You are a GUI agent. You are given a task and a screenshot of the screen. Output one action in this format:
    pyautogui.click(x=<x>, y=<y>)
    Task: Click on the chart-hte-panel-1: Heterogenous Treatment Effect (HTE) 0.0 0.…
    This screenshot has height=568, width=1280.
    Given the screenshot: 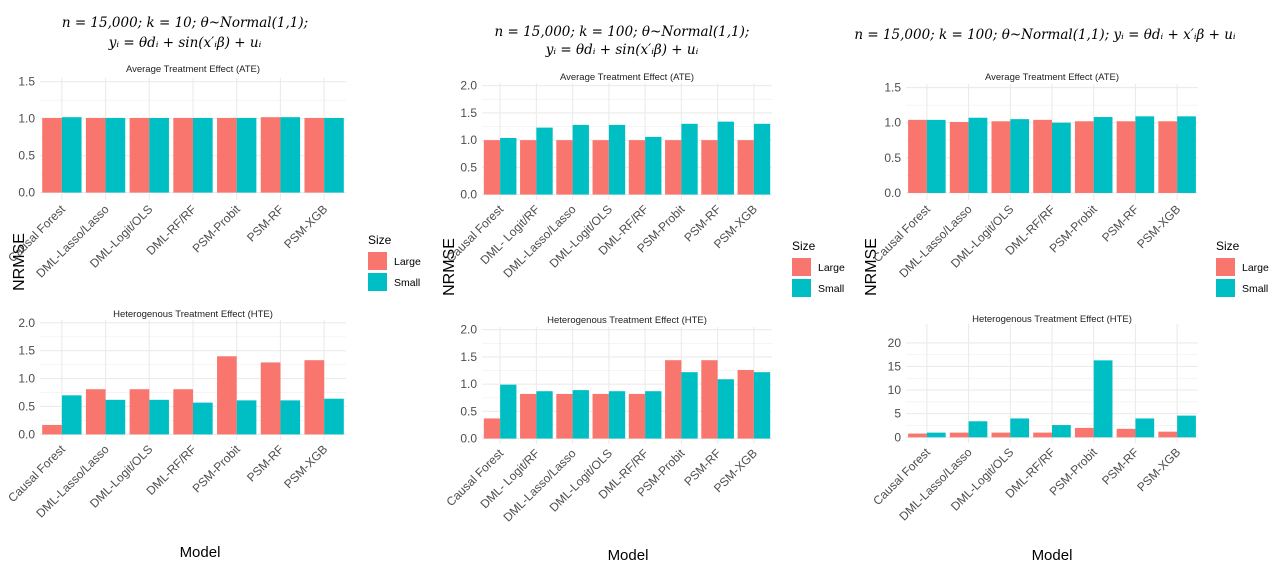 What is the action you would take?
    pyautogui.click(x=608, y=420)
    